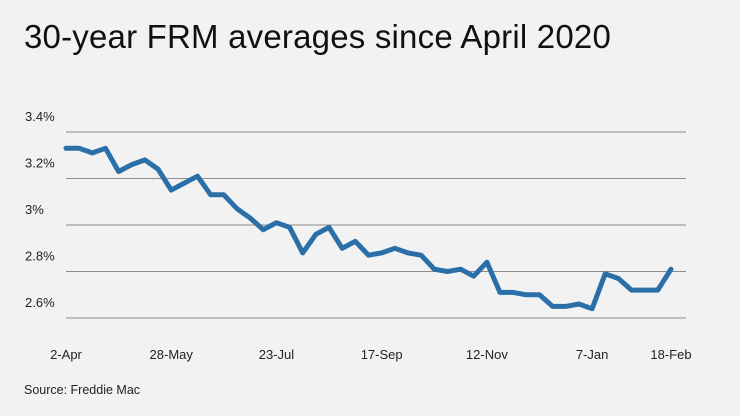 The height and width of the screenshot is (416, 740). What do you see at coordinates (82, 390) in the screenshot?
I see `source-note: Source: Freddie Mac` at bounding box center [82, 390].